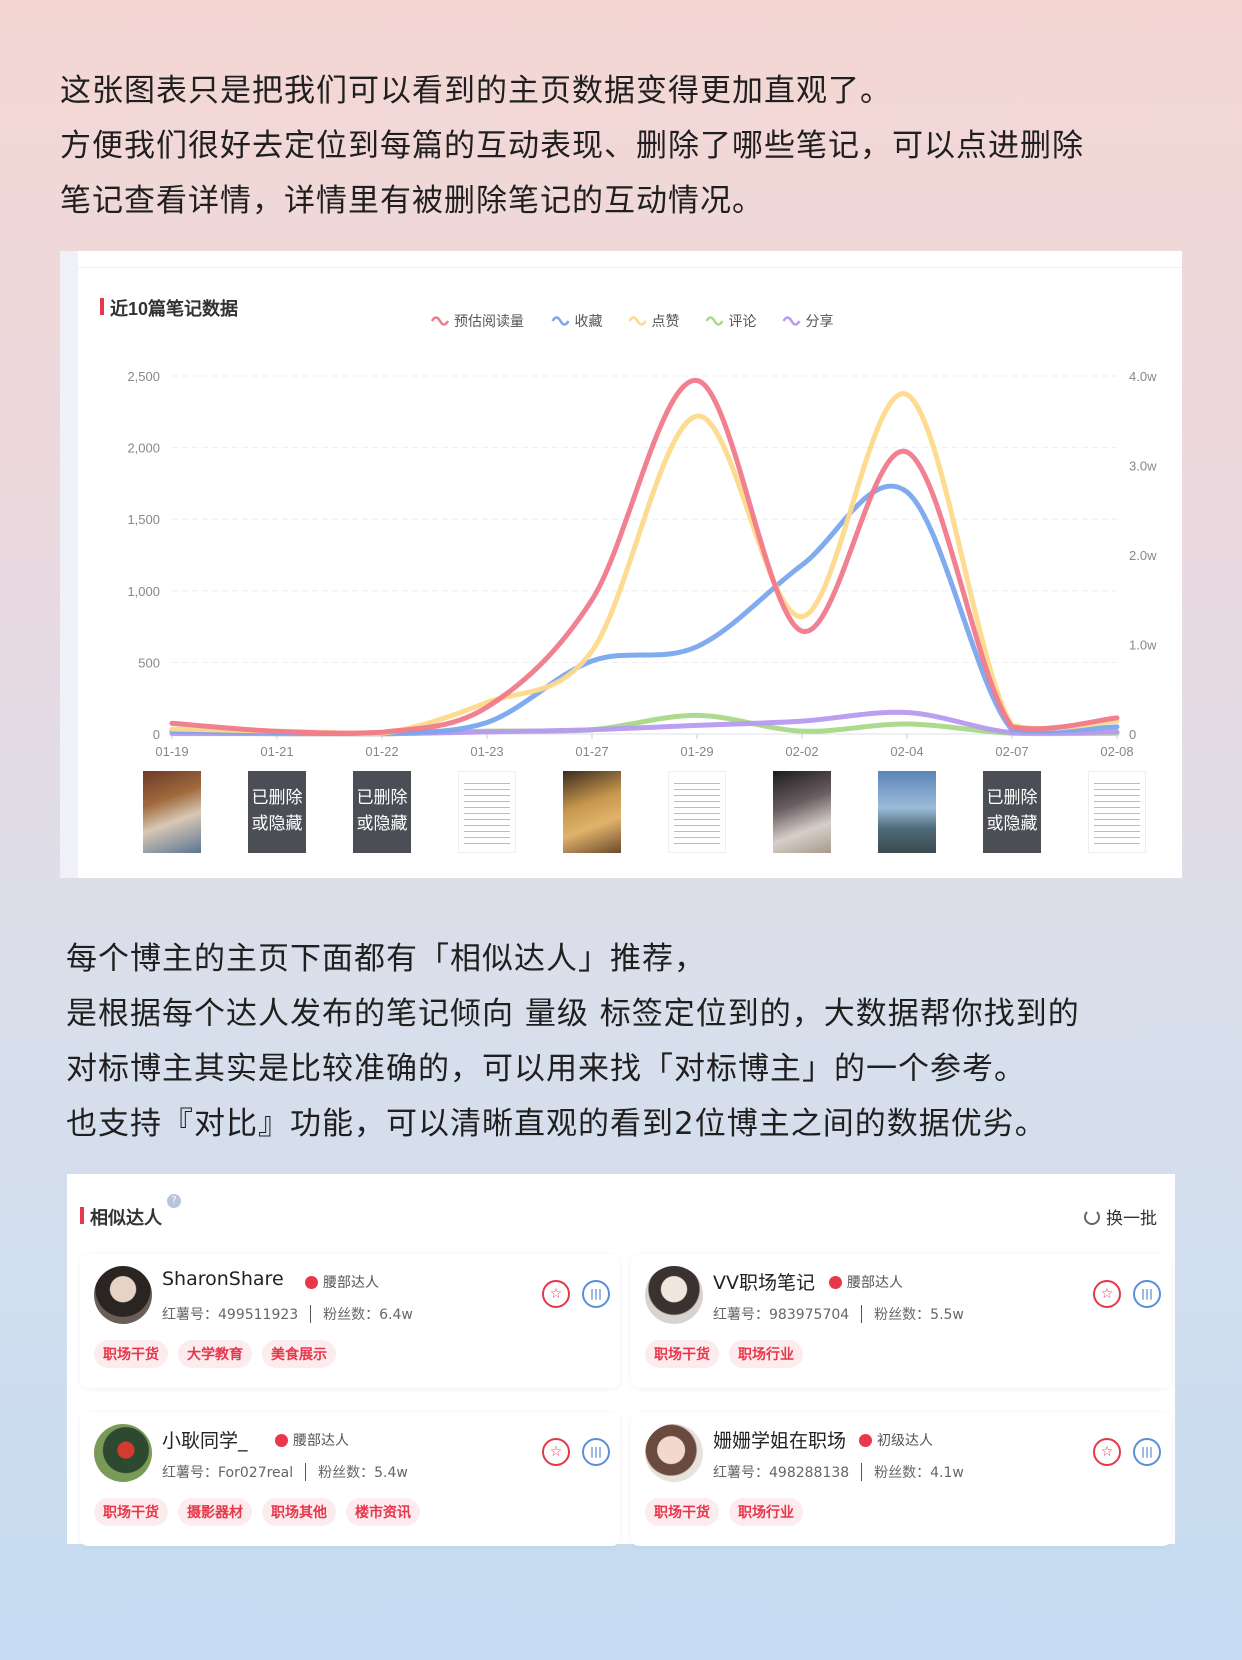 The width and height of the screenshot is (1242, 1660). Describe the element at coordinates (174, 1201) in the screenshot. I see `help-icon: ?` at that location.